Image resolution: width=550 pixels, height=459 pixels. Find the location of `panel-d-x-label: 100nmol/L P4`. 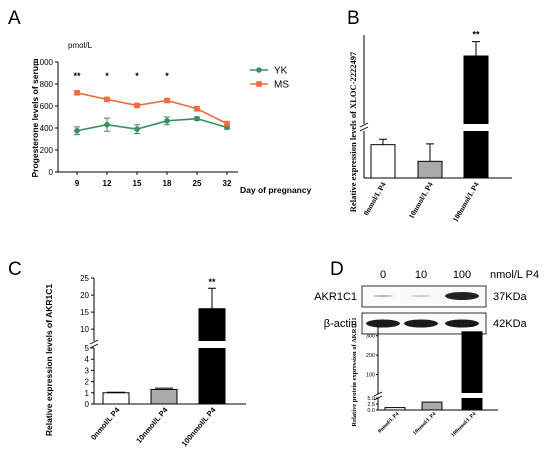

panel-d-x-label: 100nmol/L P4 is located at coordinates (463, 424).